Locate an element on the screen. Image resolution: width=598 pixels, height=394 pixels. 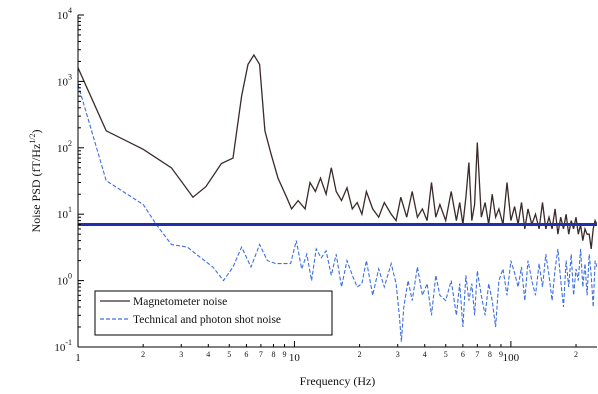
y-tick-label: 10⁰ is located at coordinates (64, 280).